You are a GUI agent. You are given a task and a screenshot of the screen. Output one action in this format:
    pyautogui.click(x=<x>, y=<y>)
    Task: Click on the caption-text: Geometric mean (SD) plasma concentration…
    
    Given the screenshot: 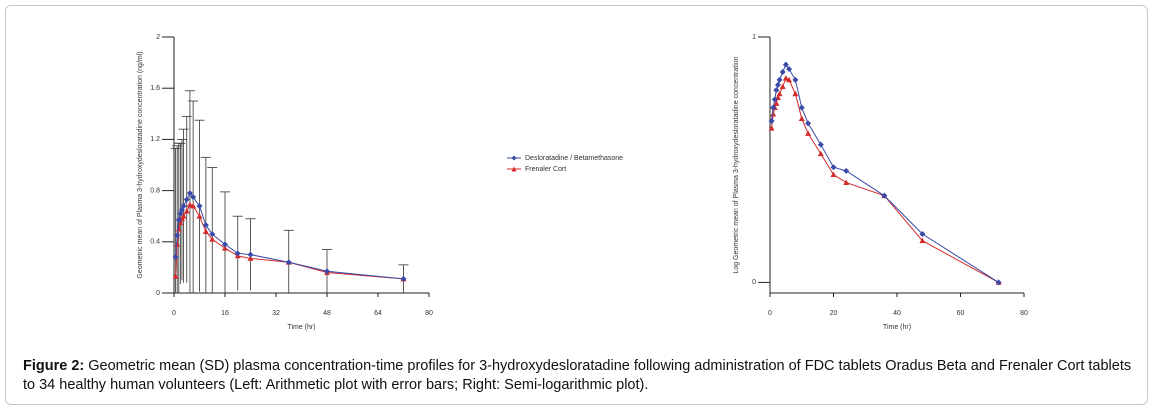 What is the action you would take?
    pyautogui.click(x=577, y=375)
    